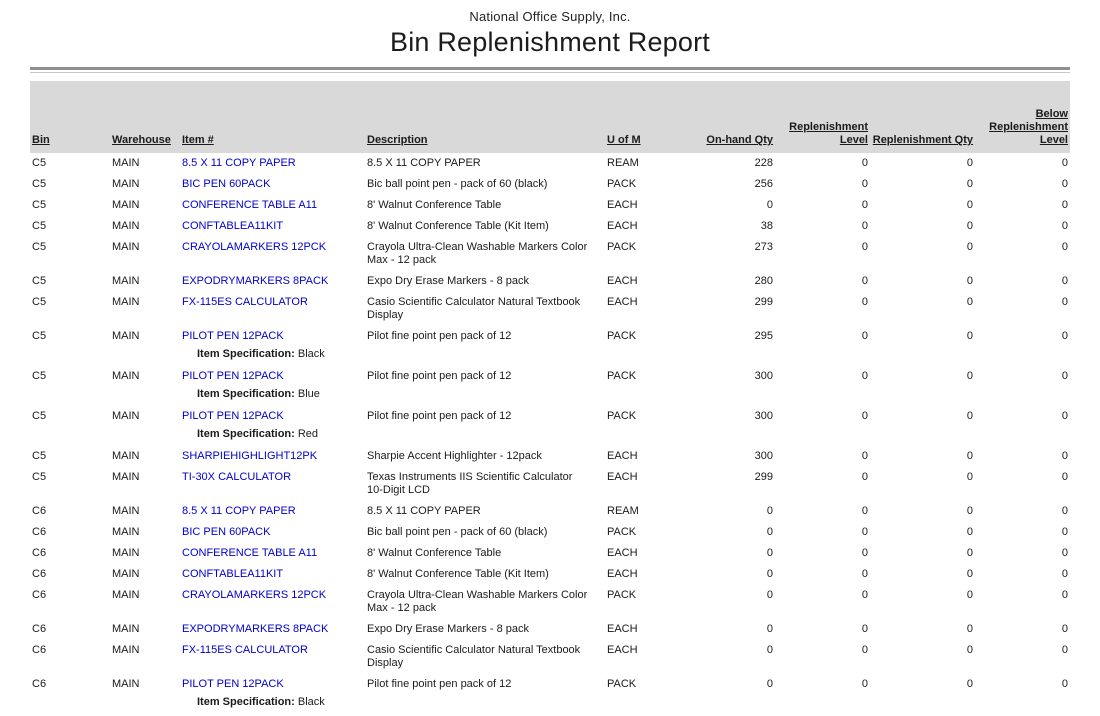  What do you see at coordinates (457, 184) in the screenshot?
I see `description-cell: Bic ball point pen - pack of 60 (black)` at bounding box center [457, 184].